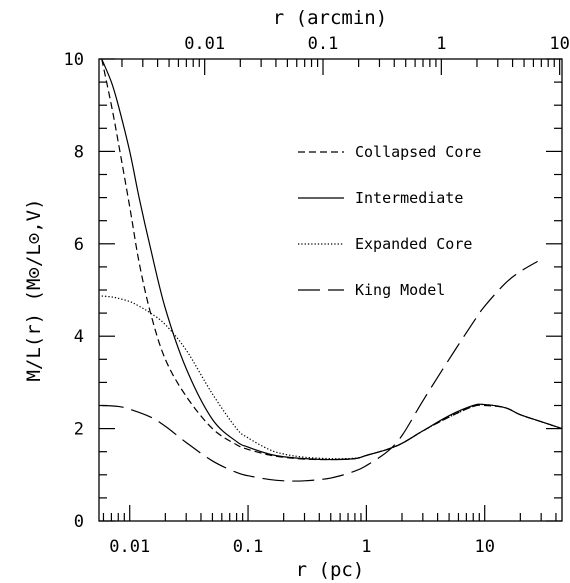 The image size is (570, 583). What do you see at coordinates (330, 570) in the screenshot?
I see `x-axis-label: r (pc)` at bounding box center [330, 570].